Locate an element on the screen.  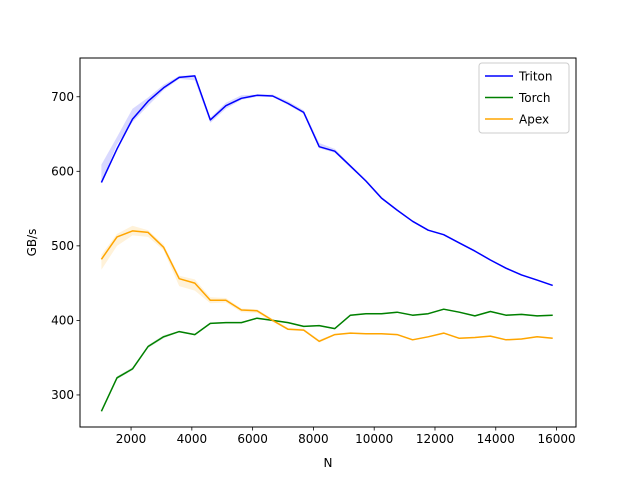
x-tick-label: 12000 is located at coordinates (435, 439).